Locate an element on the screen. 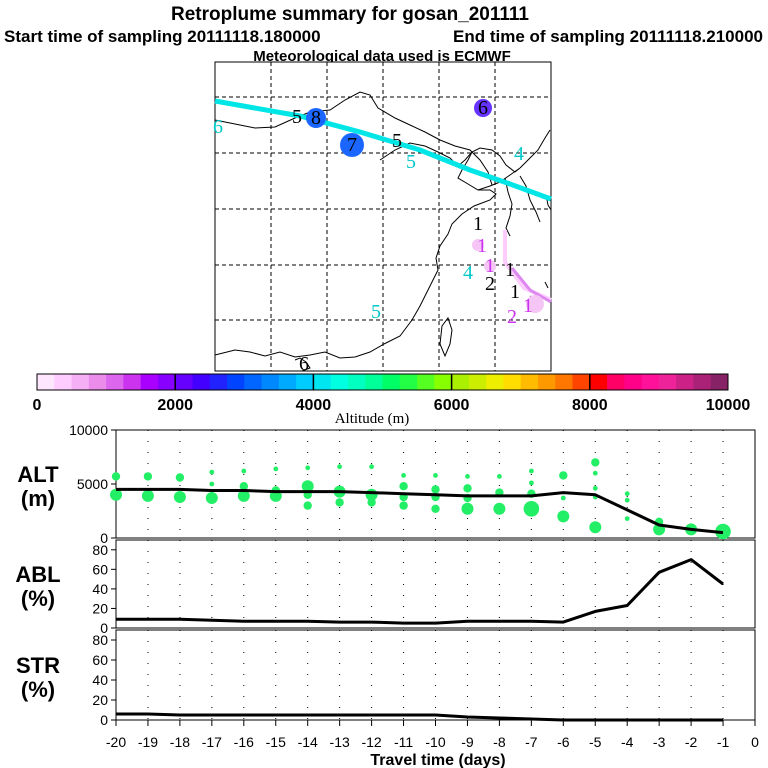 Image resolution: width=768 pixels, height=768 pixels. colorbar-cells is located at coordinates (383, 382).